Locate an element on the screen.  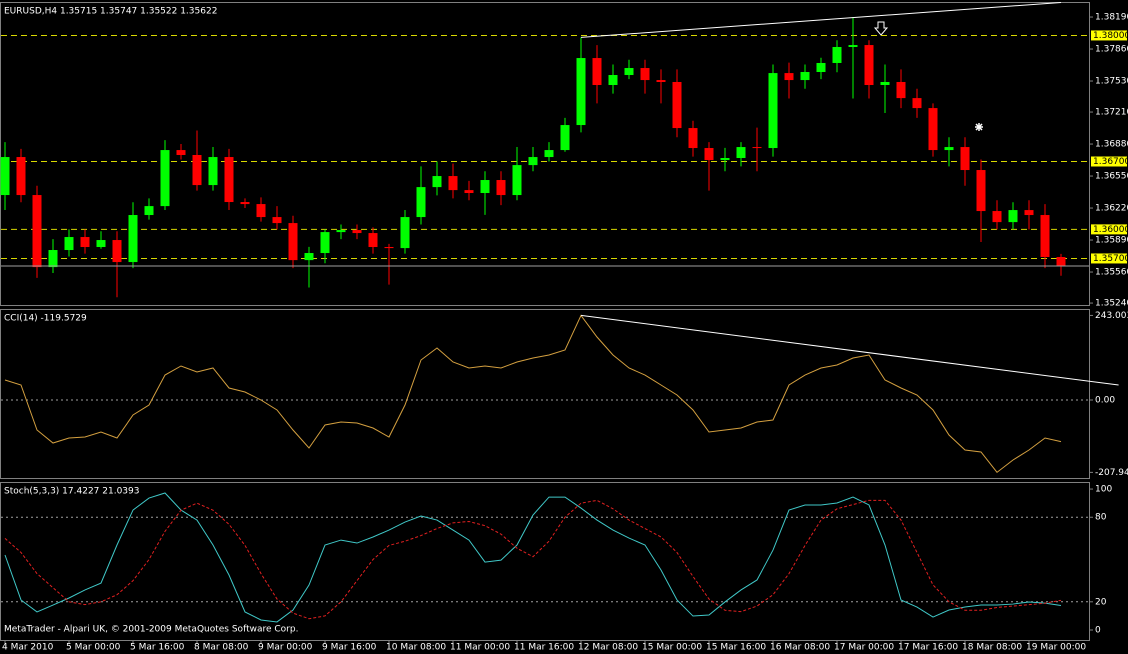
x-tick-label: 17 Mar 16:00 is located at coordinates (928, 648).